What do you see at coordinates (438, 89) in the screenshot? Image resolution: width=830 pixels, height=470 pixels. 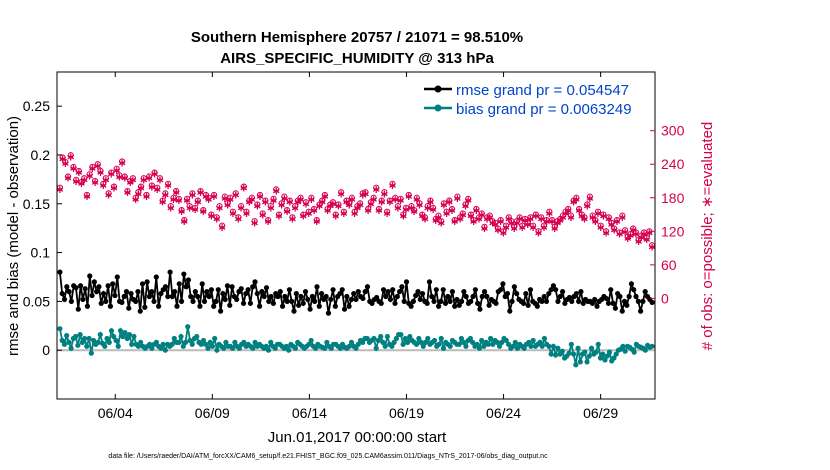 I see `legend-rmse-marker` at bounding box center [438, 89].